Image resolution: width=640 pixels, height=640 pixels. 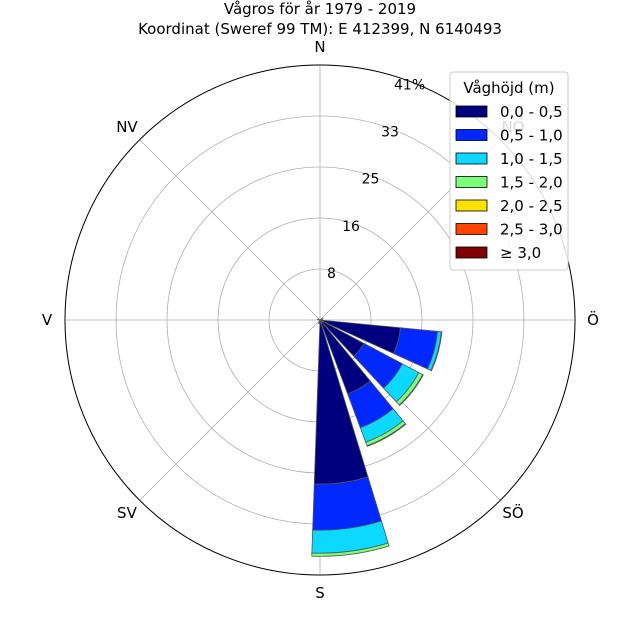 What do you see at coordinates (351, 227) in the screenshot?
I see `radial-tick-label: 16` at bounding box center [351, 227].